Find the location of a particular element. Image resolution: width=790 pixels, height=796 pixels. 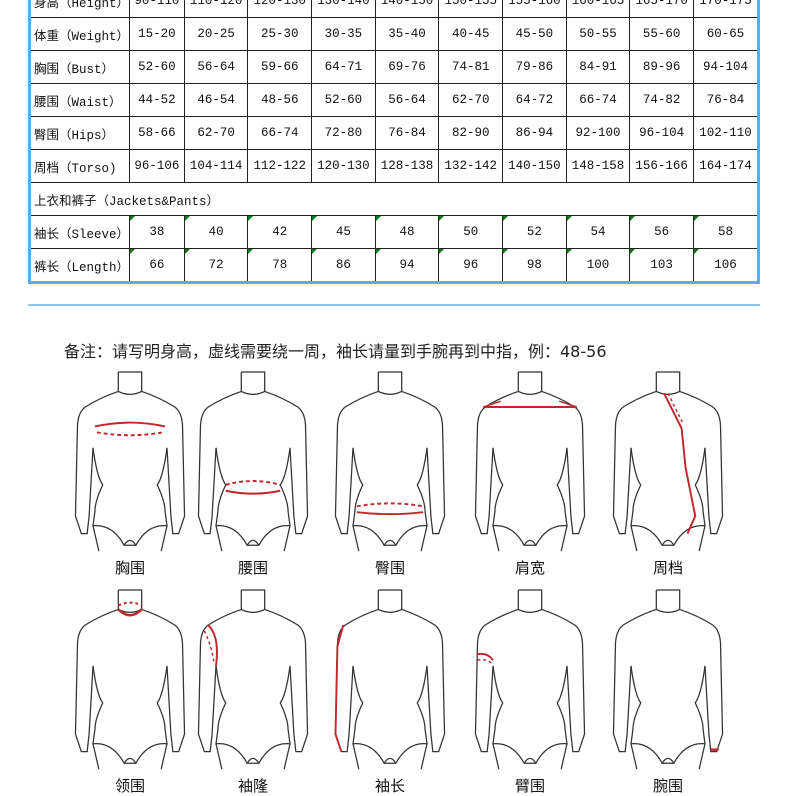

table-cell: 86-94 is located at coordinates (534, 133).